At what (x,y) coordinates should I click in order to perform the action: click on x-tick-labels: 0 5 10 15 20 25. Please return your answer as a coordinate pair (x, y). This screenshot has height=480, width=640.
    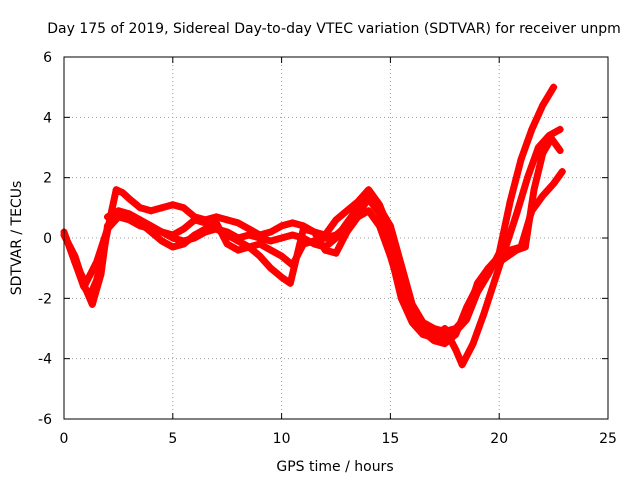
    Looking at the image, I should click on (338, 439).